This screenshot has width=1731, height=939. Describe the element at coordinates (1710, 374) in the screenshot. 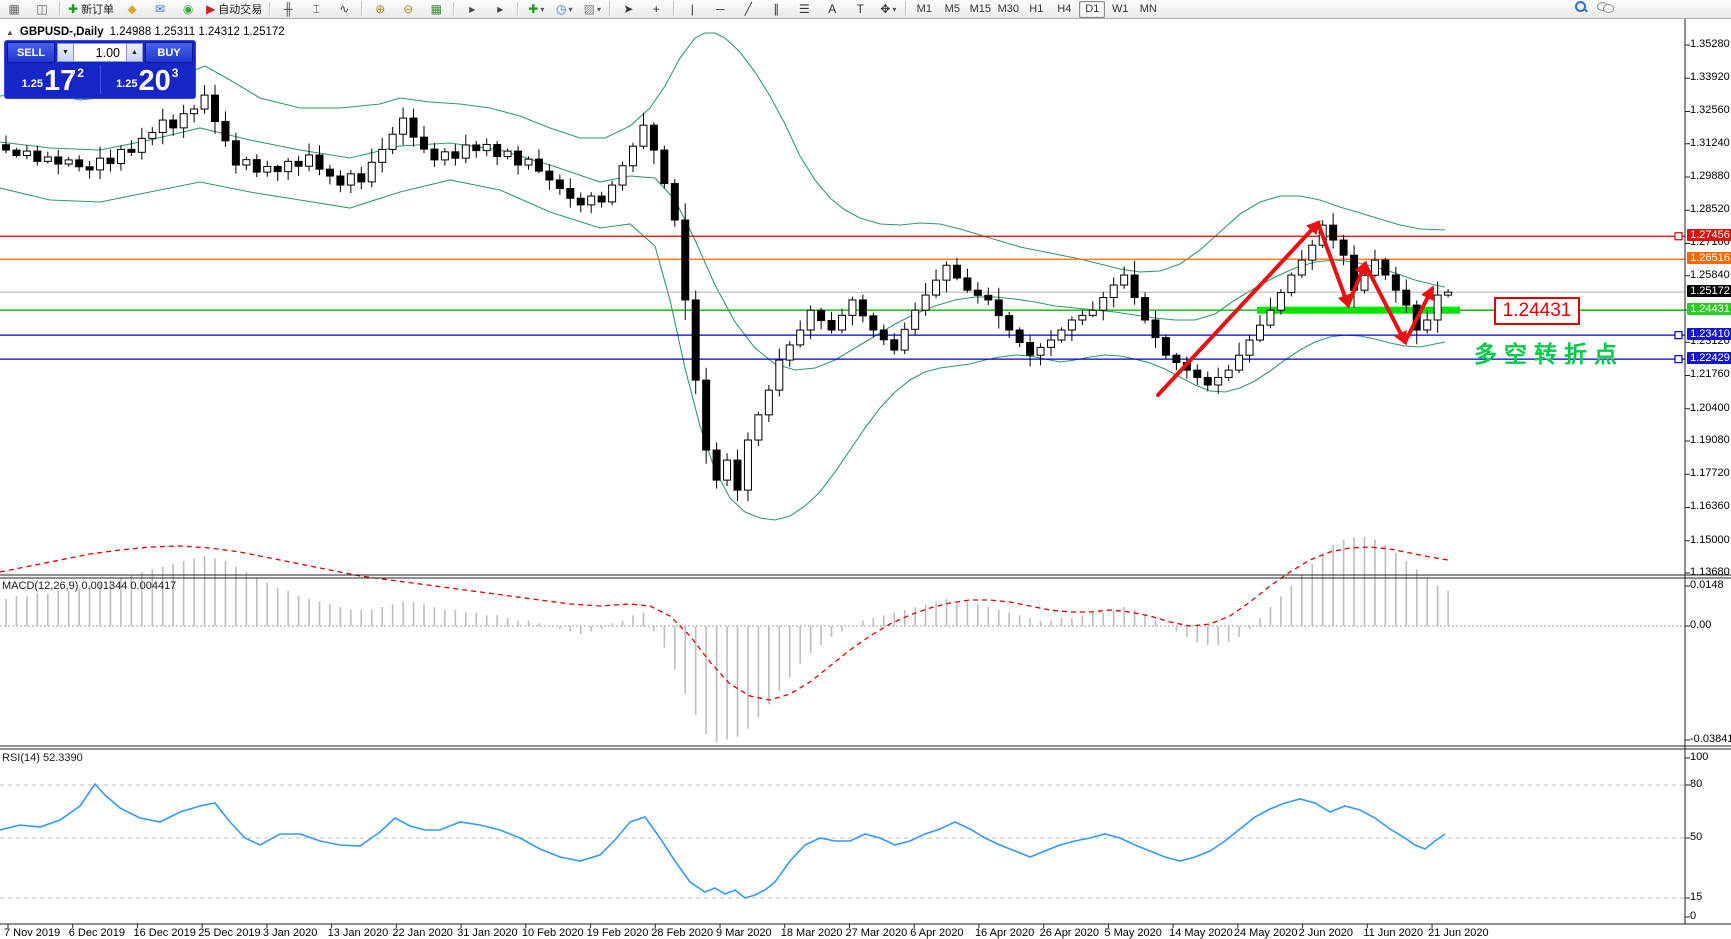

I see `price-tick-label: 1.21760` at that location.